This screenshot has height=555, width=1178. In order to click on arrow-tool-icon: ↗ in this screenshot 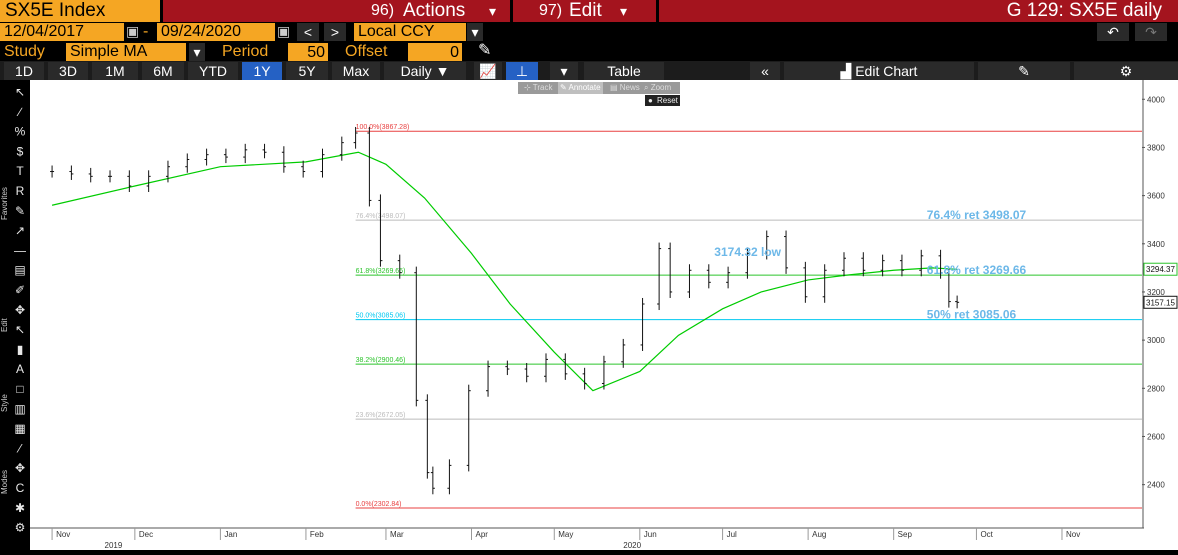, I will do `click(20, 231)`.